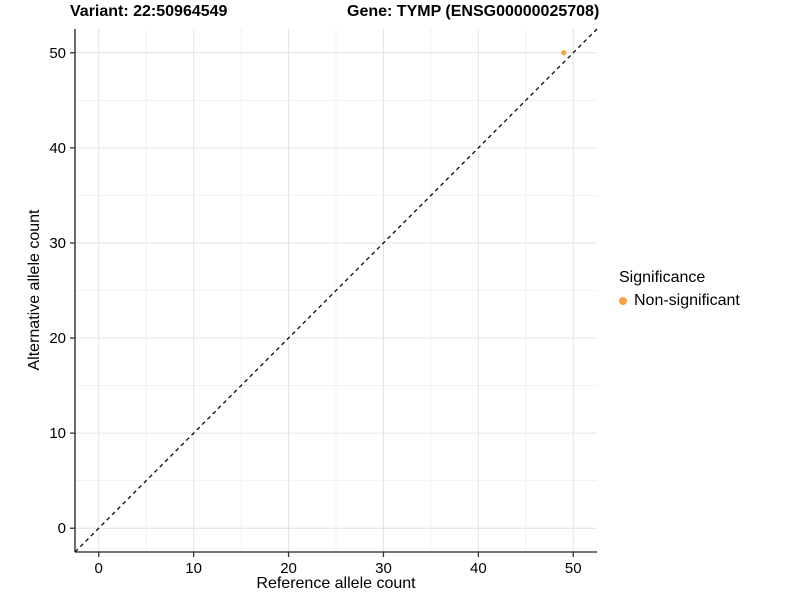 The height and width of the screenshot is (600, 800). Describe the element at coordinates (478, 568) in the screenshot. I see `x-tick-label: 40` at that location.